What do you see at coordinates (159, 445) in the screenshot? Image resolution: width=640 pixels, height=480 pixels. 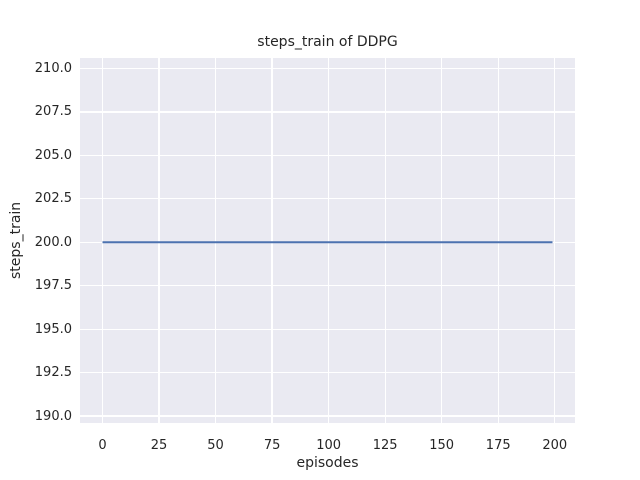 I see `x-tick-label: 25` at bounding box center [159, 445].